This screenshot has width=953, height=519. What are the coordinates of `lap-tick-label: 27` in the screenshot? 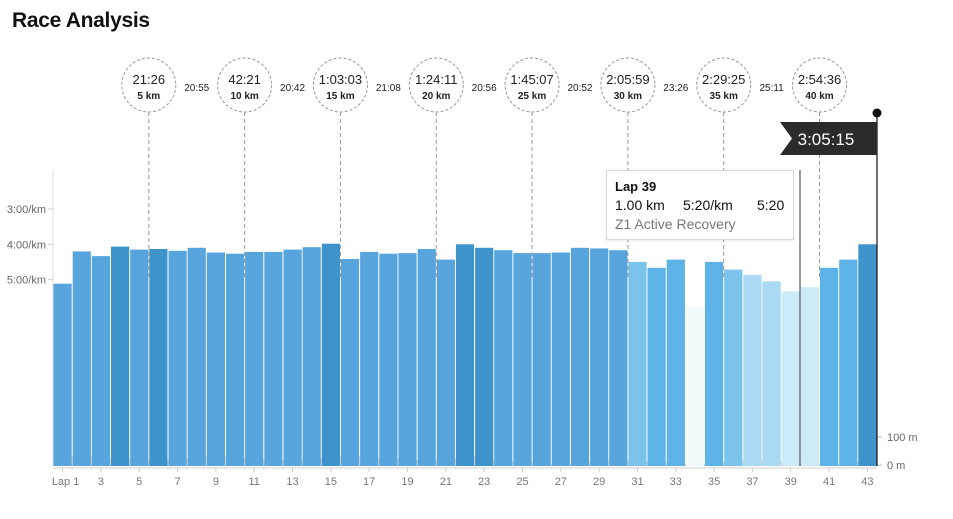 It's located at (561, 482).